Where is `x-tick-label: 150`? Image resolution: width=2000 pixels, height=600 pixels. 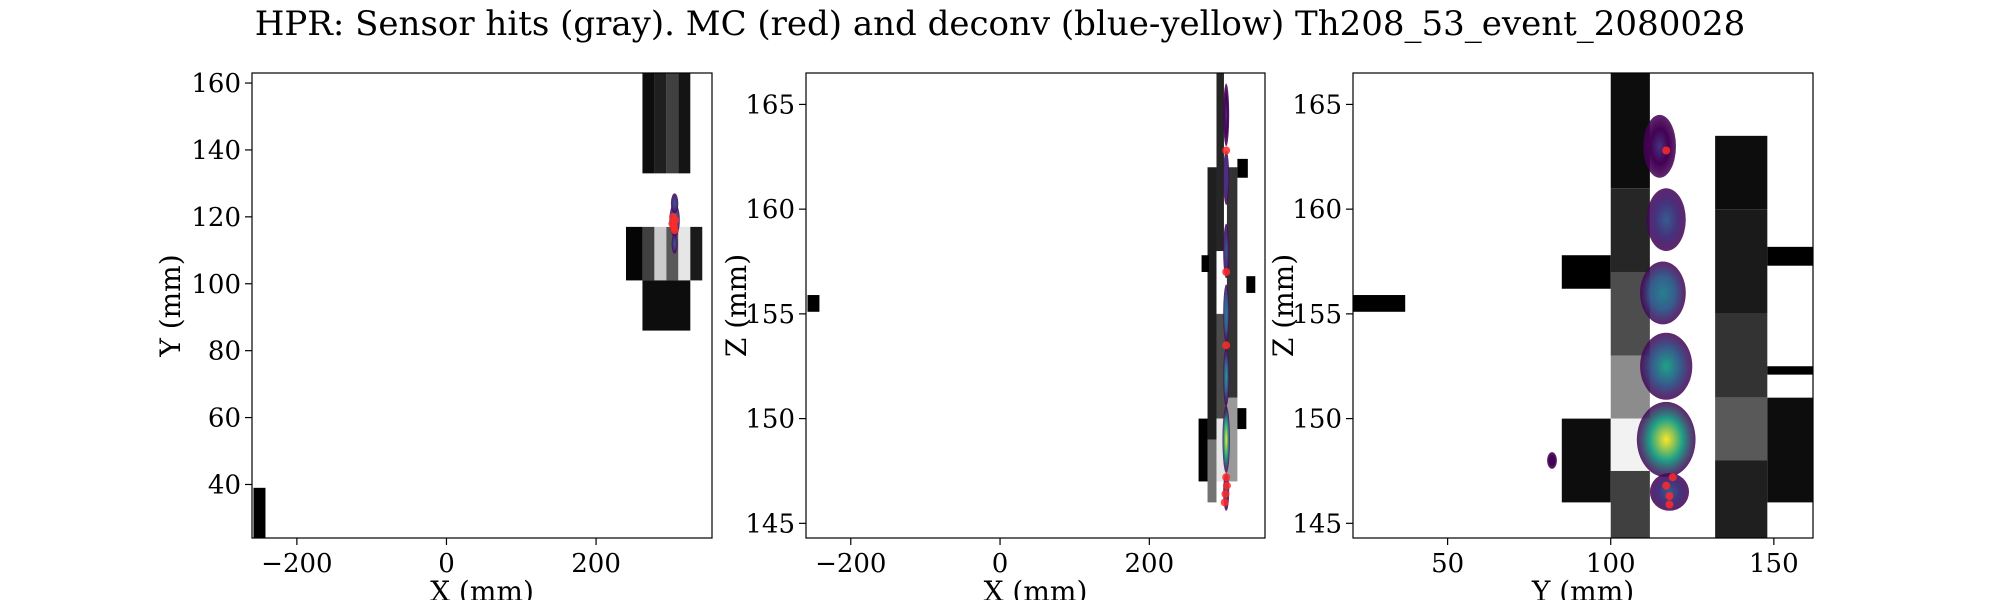 x-tick-label: 150 is located at coordinates (1774, 564).